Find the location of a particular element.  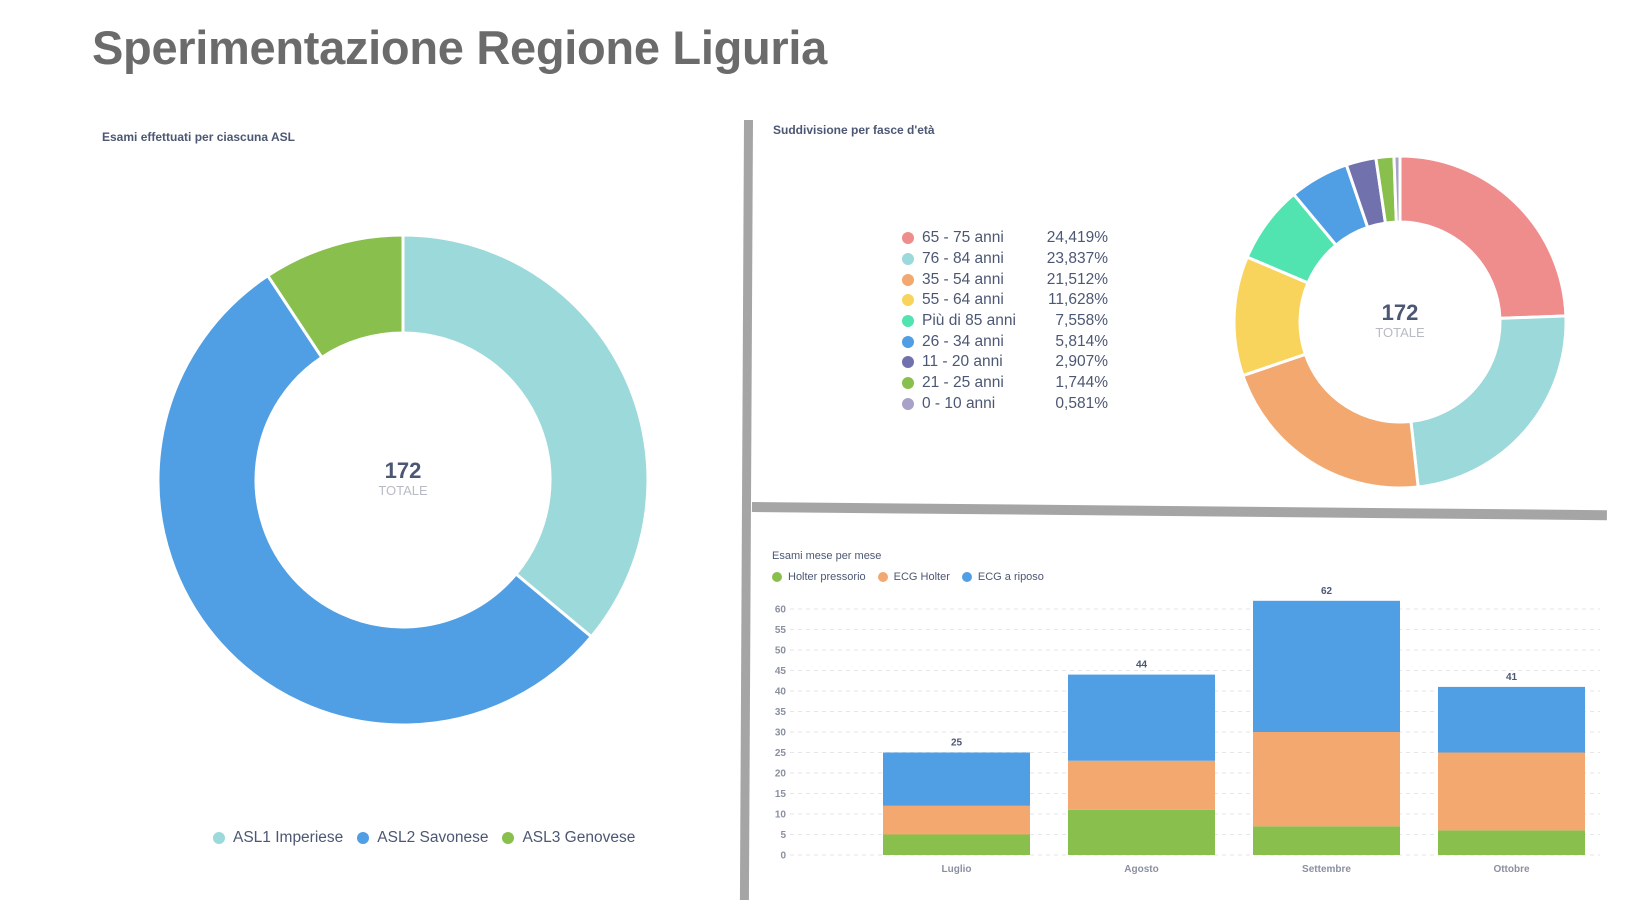

legend-percentage: 5,814% is located at coordinates (1081, 341).